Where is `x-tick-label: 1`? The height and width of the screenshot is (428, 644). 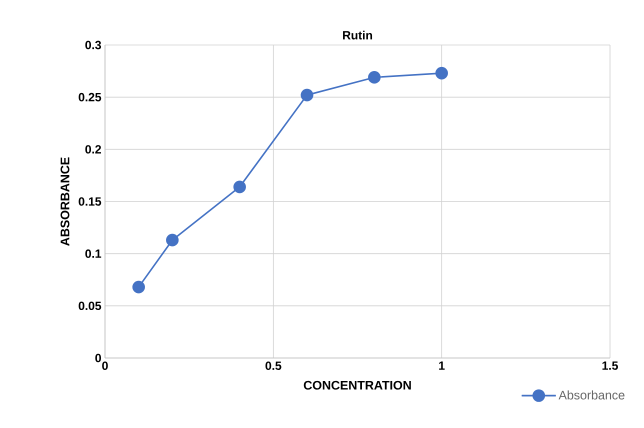 x-tick-label: 1 is located at coordinates (442, 366).